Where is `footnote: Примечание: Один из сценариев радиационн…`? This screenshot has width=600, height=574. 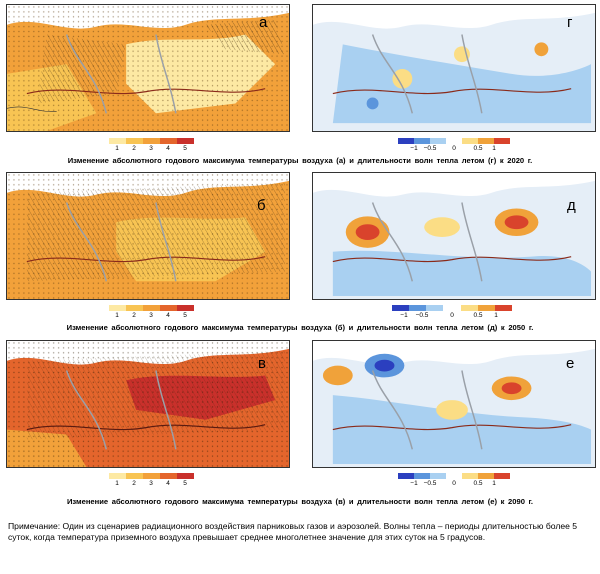 footnote: Примечание: Один из сценариев радиационн… is located at coordinates (293, 531).